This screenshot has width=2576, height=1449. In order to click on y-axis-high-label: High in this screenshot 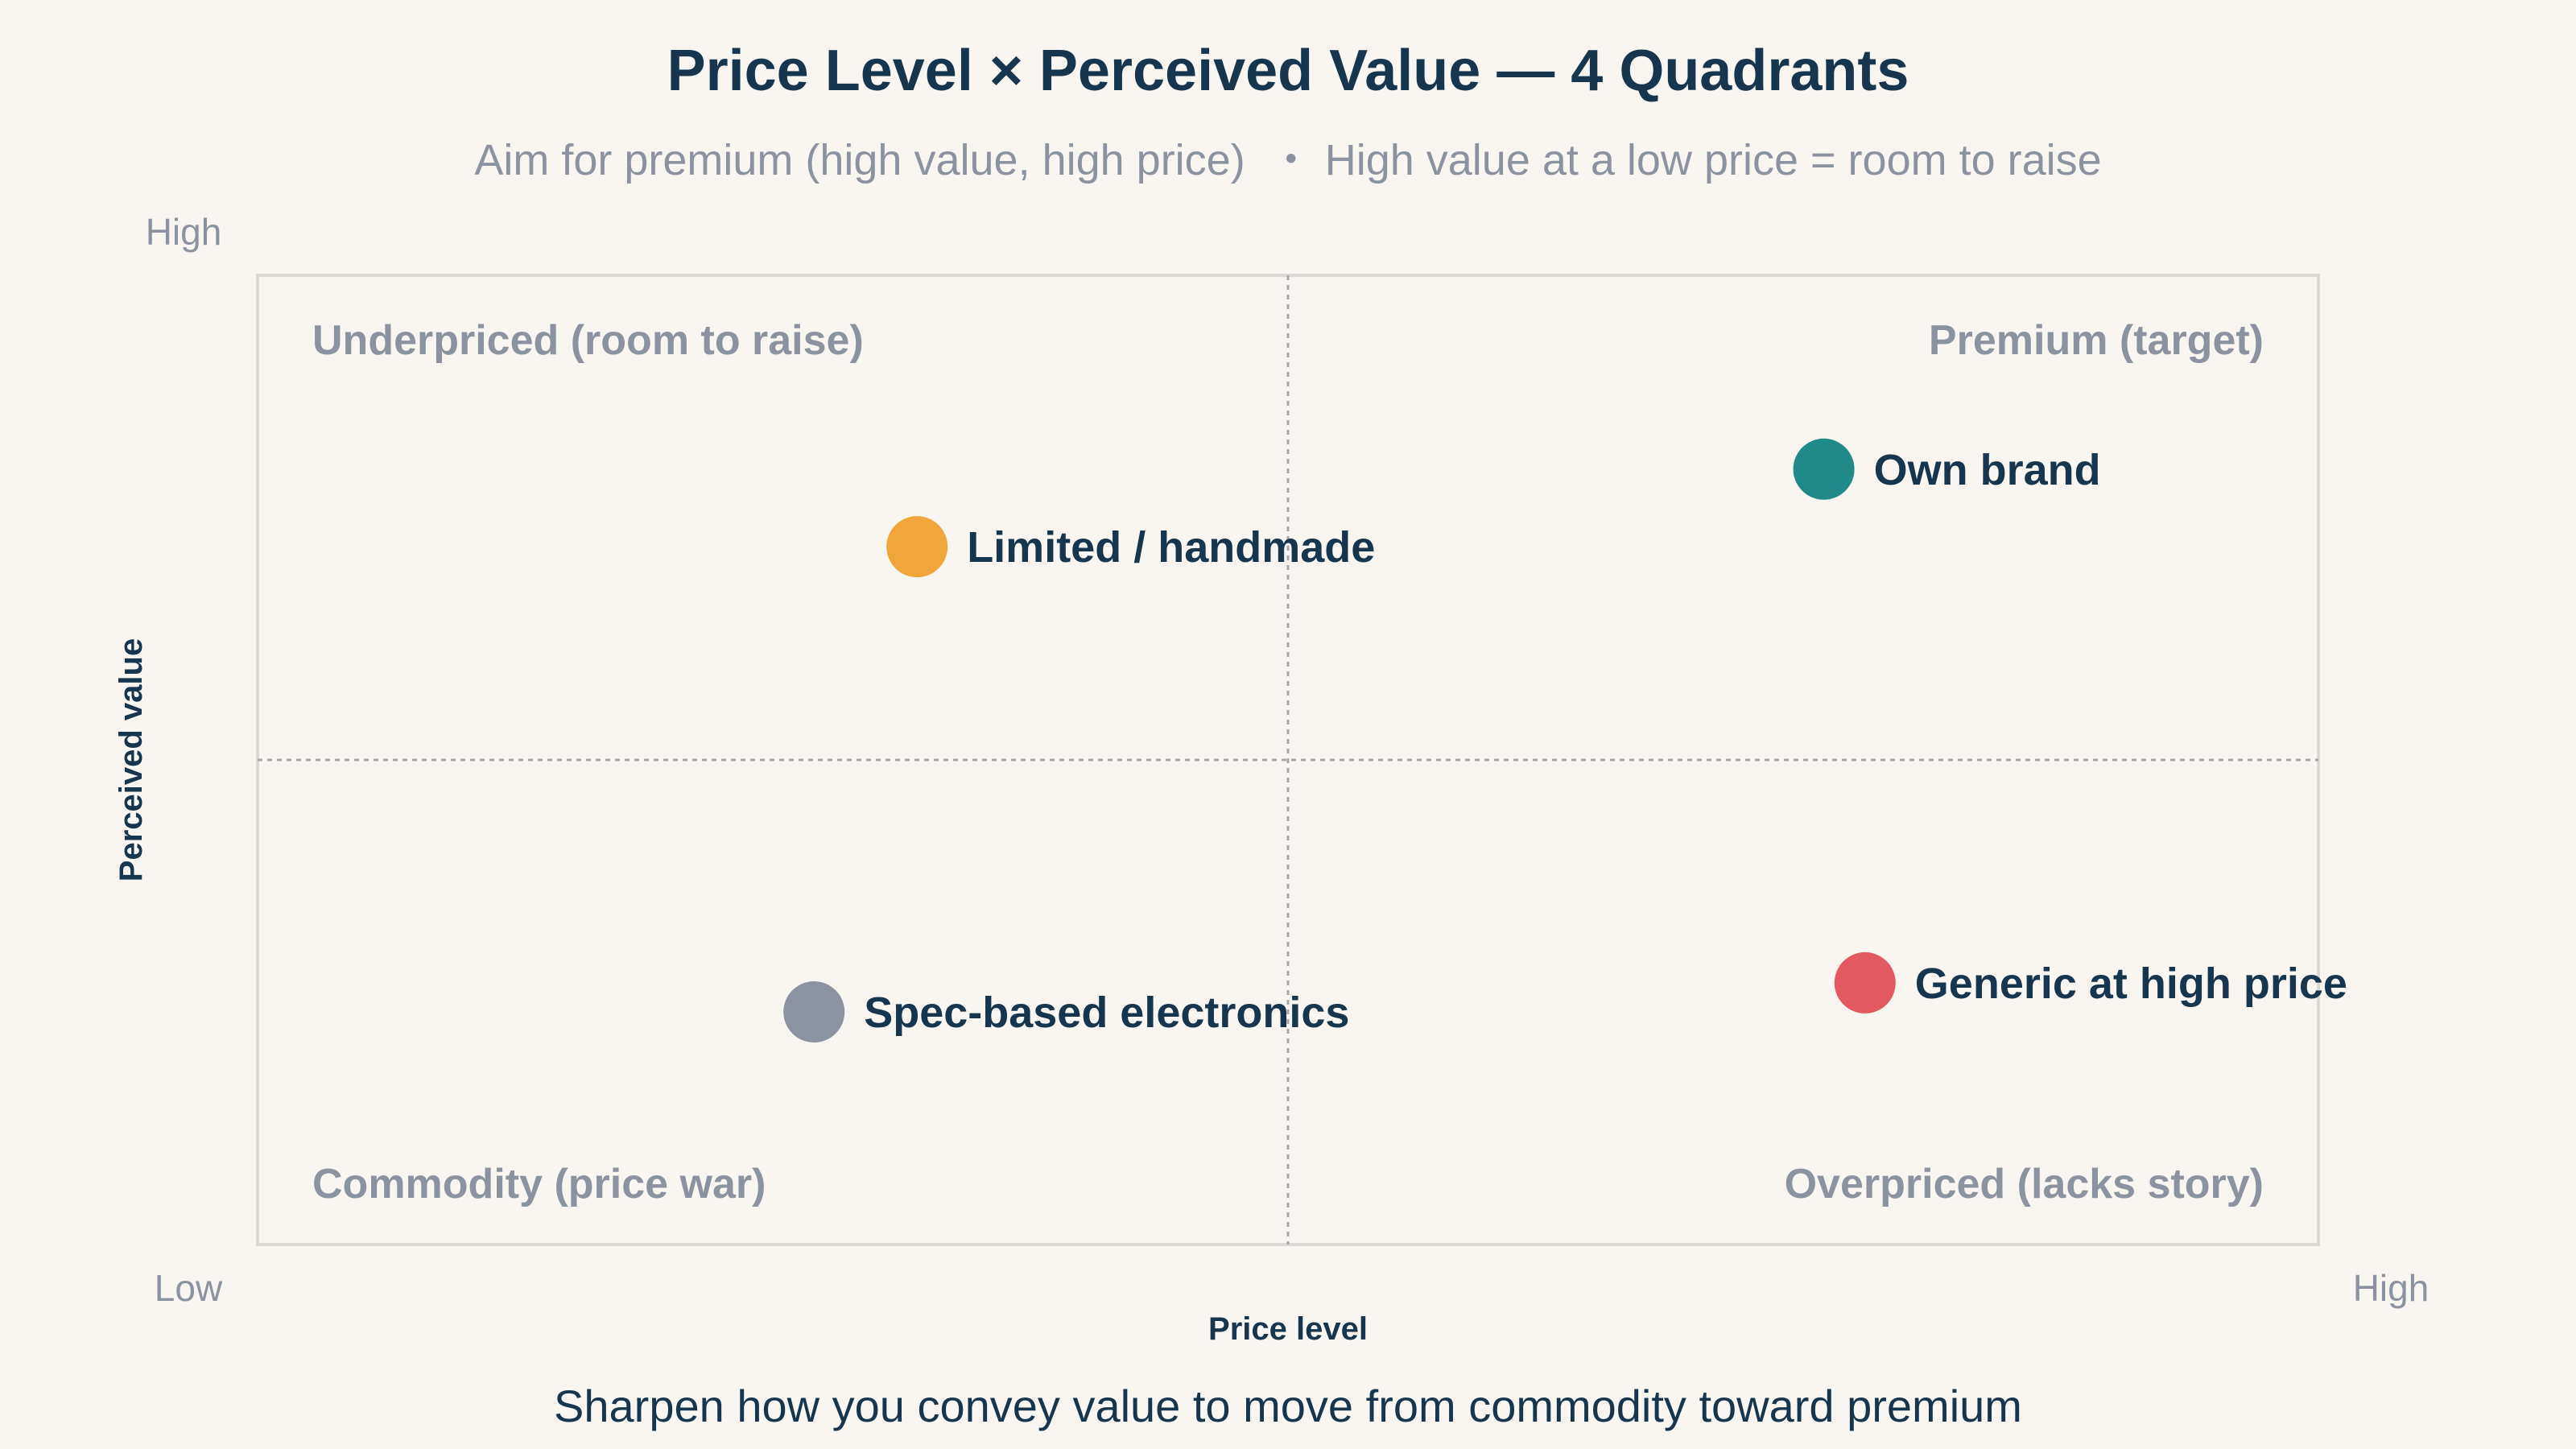, I will do `click(184, 232)`.